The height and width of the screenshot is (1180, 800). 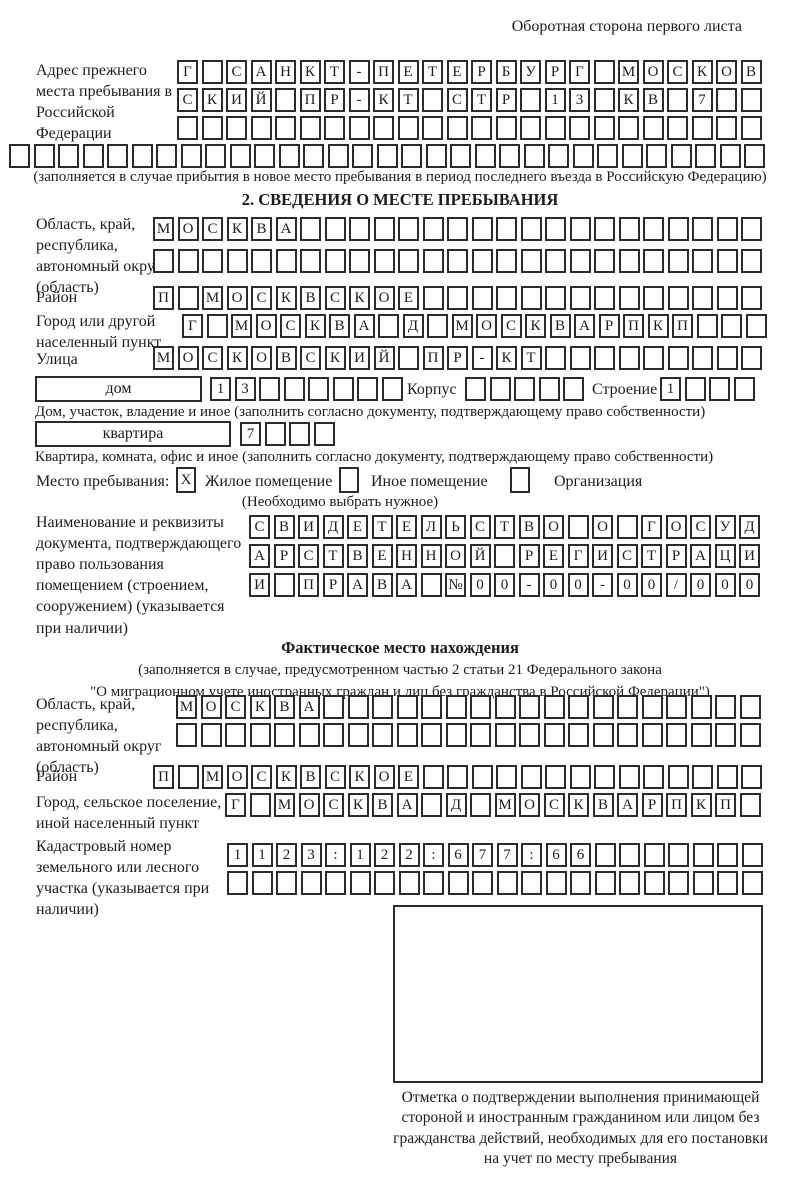 I want to click on char-cell: 6, so click(x=556, y=855).